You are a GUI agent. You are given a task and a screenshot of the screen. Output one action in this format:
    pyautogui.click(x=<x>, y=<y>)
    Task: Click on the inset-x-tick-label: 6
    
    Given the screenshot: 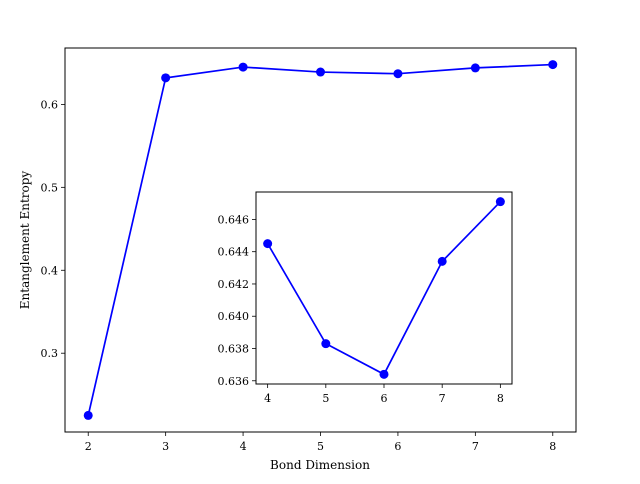 What is the action you would take?
    pyautogui.click(x=384, y=398)
    